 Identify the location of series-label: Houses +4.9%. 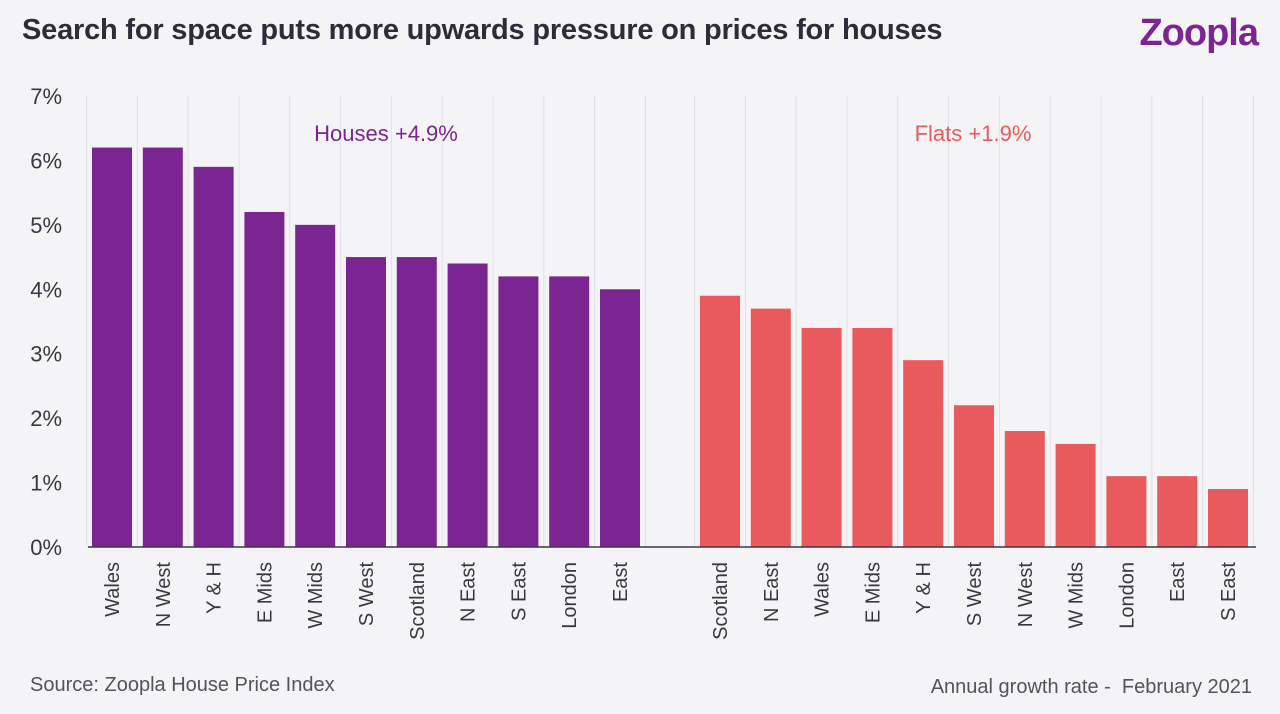
(386, 133).